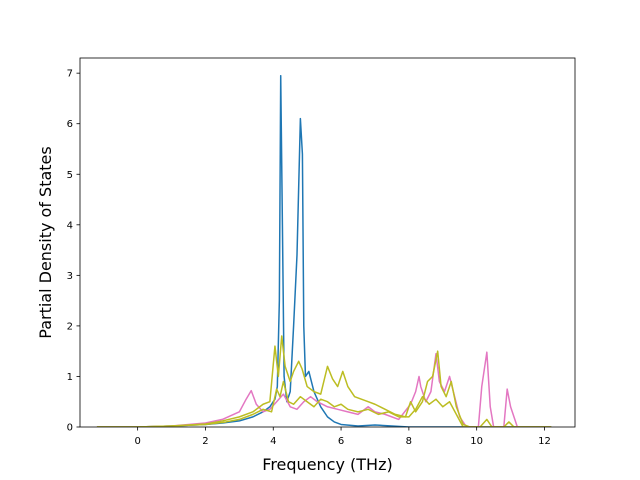  I want to click on x-tick-label: 4, so click(273, 441).